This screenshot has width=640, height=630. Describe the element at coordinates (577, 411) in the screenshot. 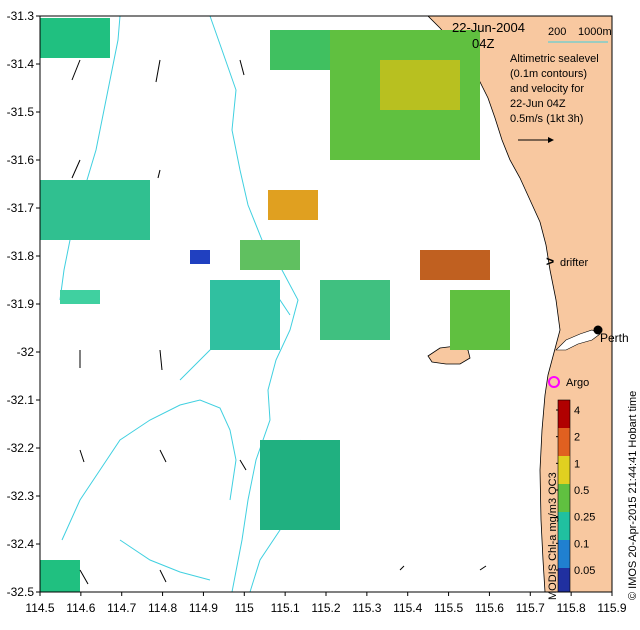

I see `colorbar-tick-label: 4` at that location.